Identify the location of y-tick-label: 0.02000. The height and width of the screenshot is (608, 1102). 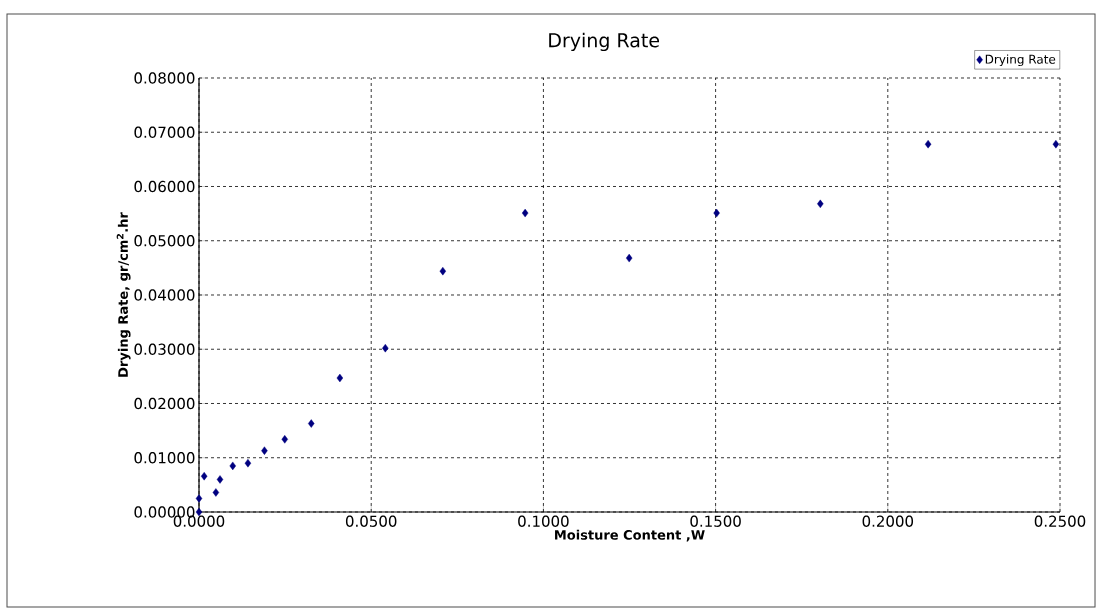
(164, 403).